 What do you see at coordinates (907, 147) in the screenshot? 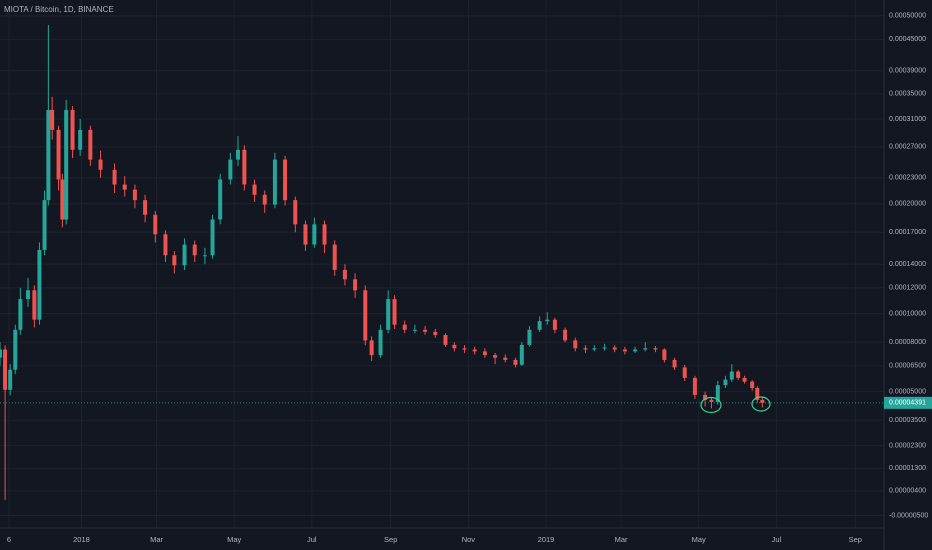
I see `y-tick-label: 0.00027000` at bounding box center [907, 147].